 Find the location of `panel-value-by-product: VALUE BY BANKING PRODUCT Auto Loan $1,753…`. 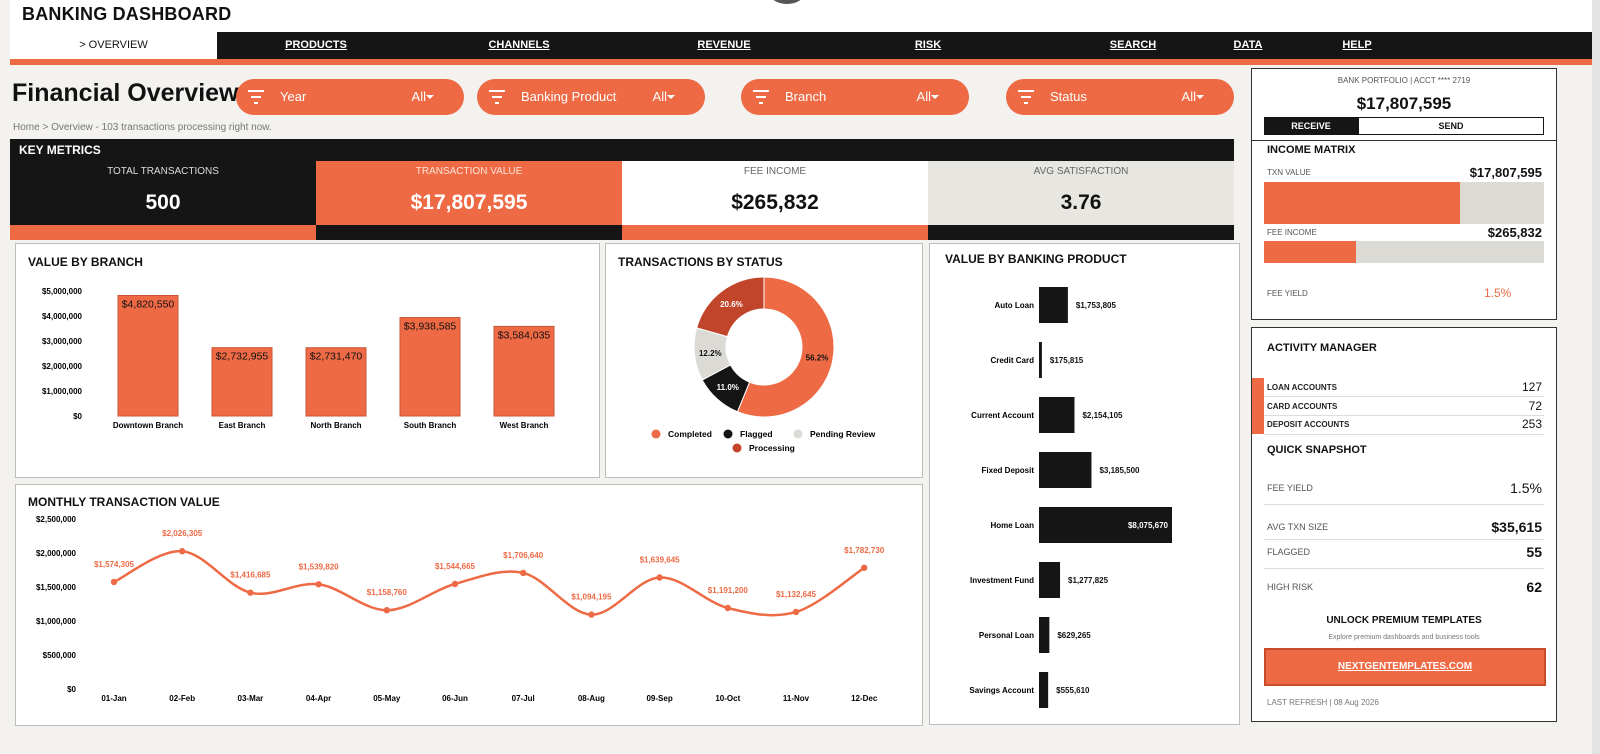

panel-value-by-product: VALUE BY BANKING PRODUCT Auto Loan $1,753… is located at coordinates (1084, 484).